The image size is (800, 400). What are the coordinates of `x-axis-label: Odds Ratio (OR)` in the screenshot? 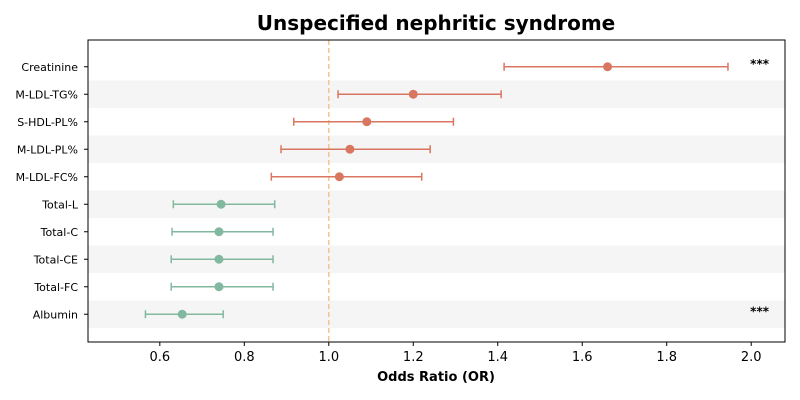 It's located at (436, 377).